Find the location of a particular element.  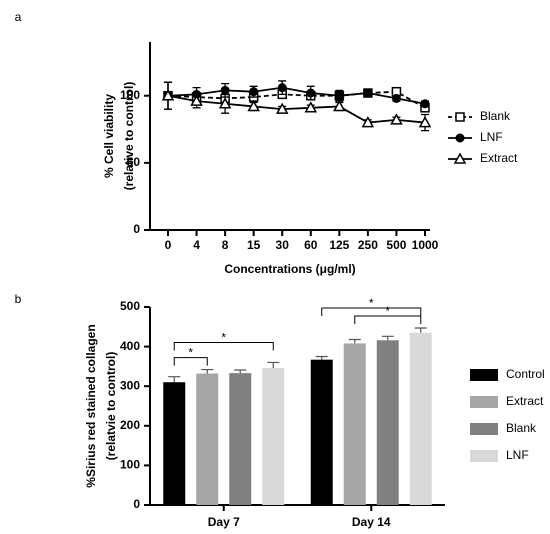

x-axis-title: Concentrations (μg/ml) is located at coordinates (289, 269).